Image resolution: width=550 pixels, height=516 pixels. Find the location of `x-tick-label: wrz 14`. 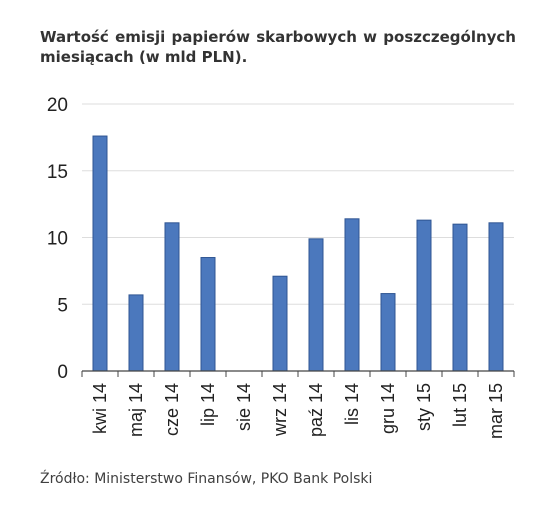

x-tick-label: wrz 14 is located at coordinates (280, 410).